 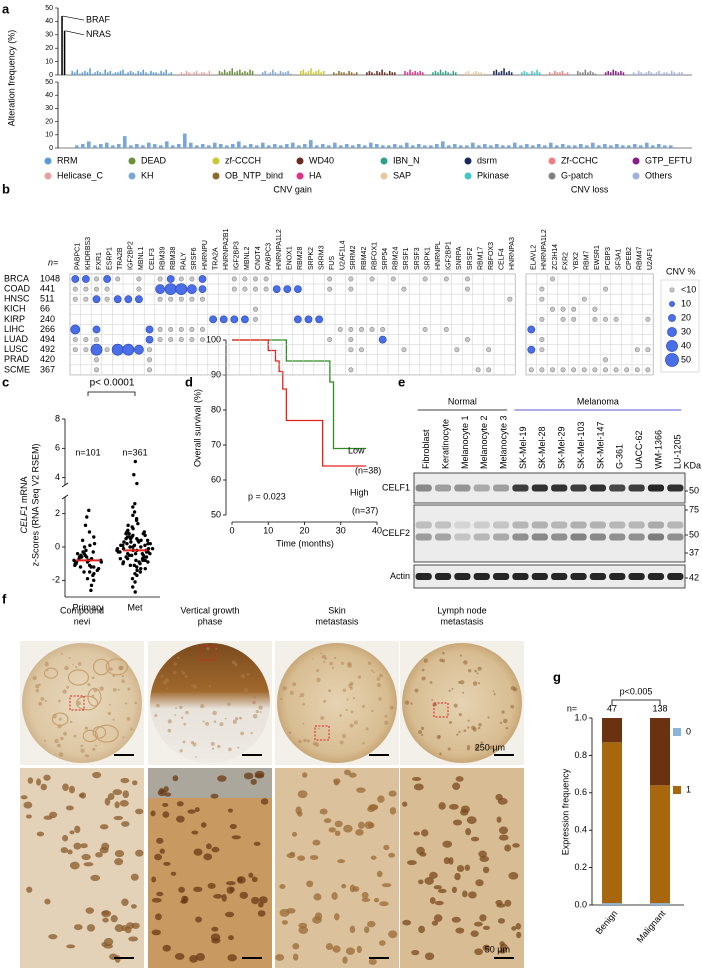 I want to click on legend-bubble, so click(x=672, y=332).